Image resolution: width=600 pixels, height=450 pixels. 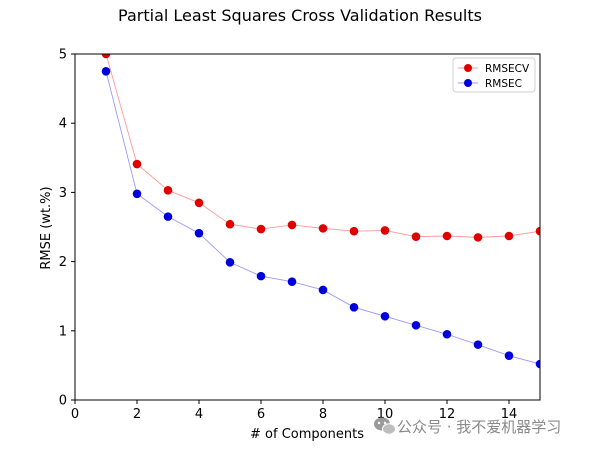 What do you see at coordinates (509, 414) in the screenshot?
I see `x-tick-label: 14` at bounding box center [509, 414].